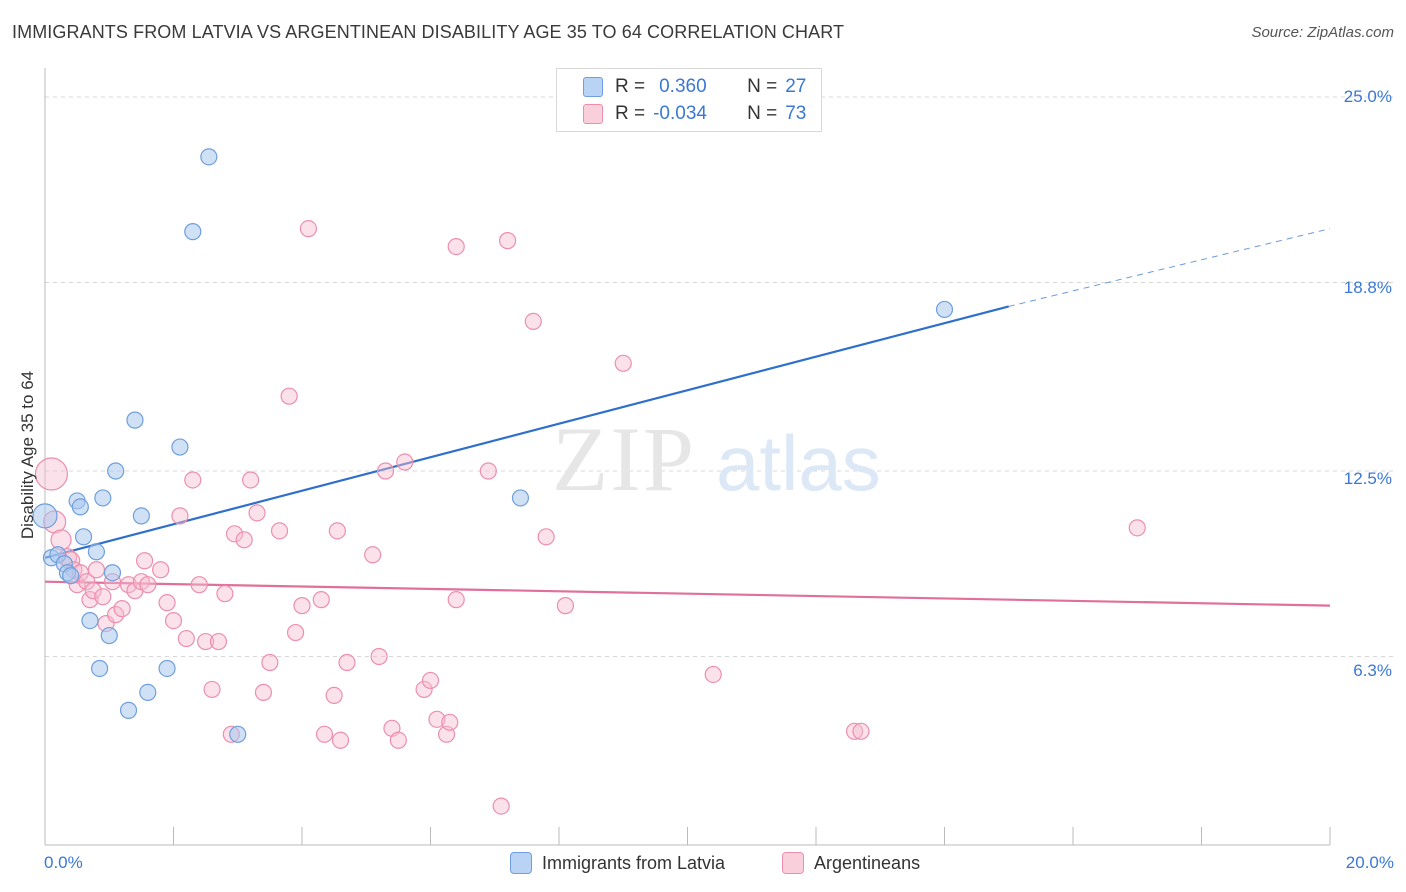 The image size is (1406, 892). Describe the element at coordinates (796, 113) in the screenshot. I see `n-value-argentineans: 73` at that location.